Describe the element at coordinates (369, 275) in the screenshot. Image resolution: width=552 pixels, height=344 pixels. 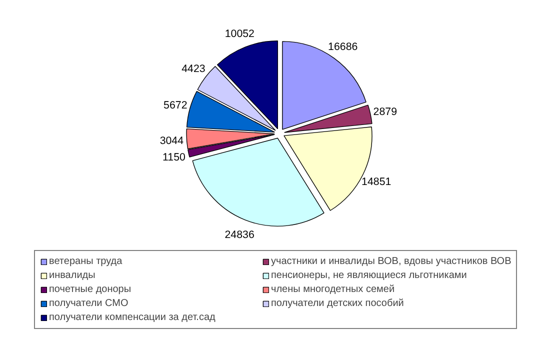
I see `legend-label: пенсионеры, не являющиеся льготниками` at that location.